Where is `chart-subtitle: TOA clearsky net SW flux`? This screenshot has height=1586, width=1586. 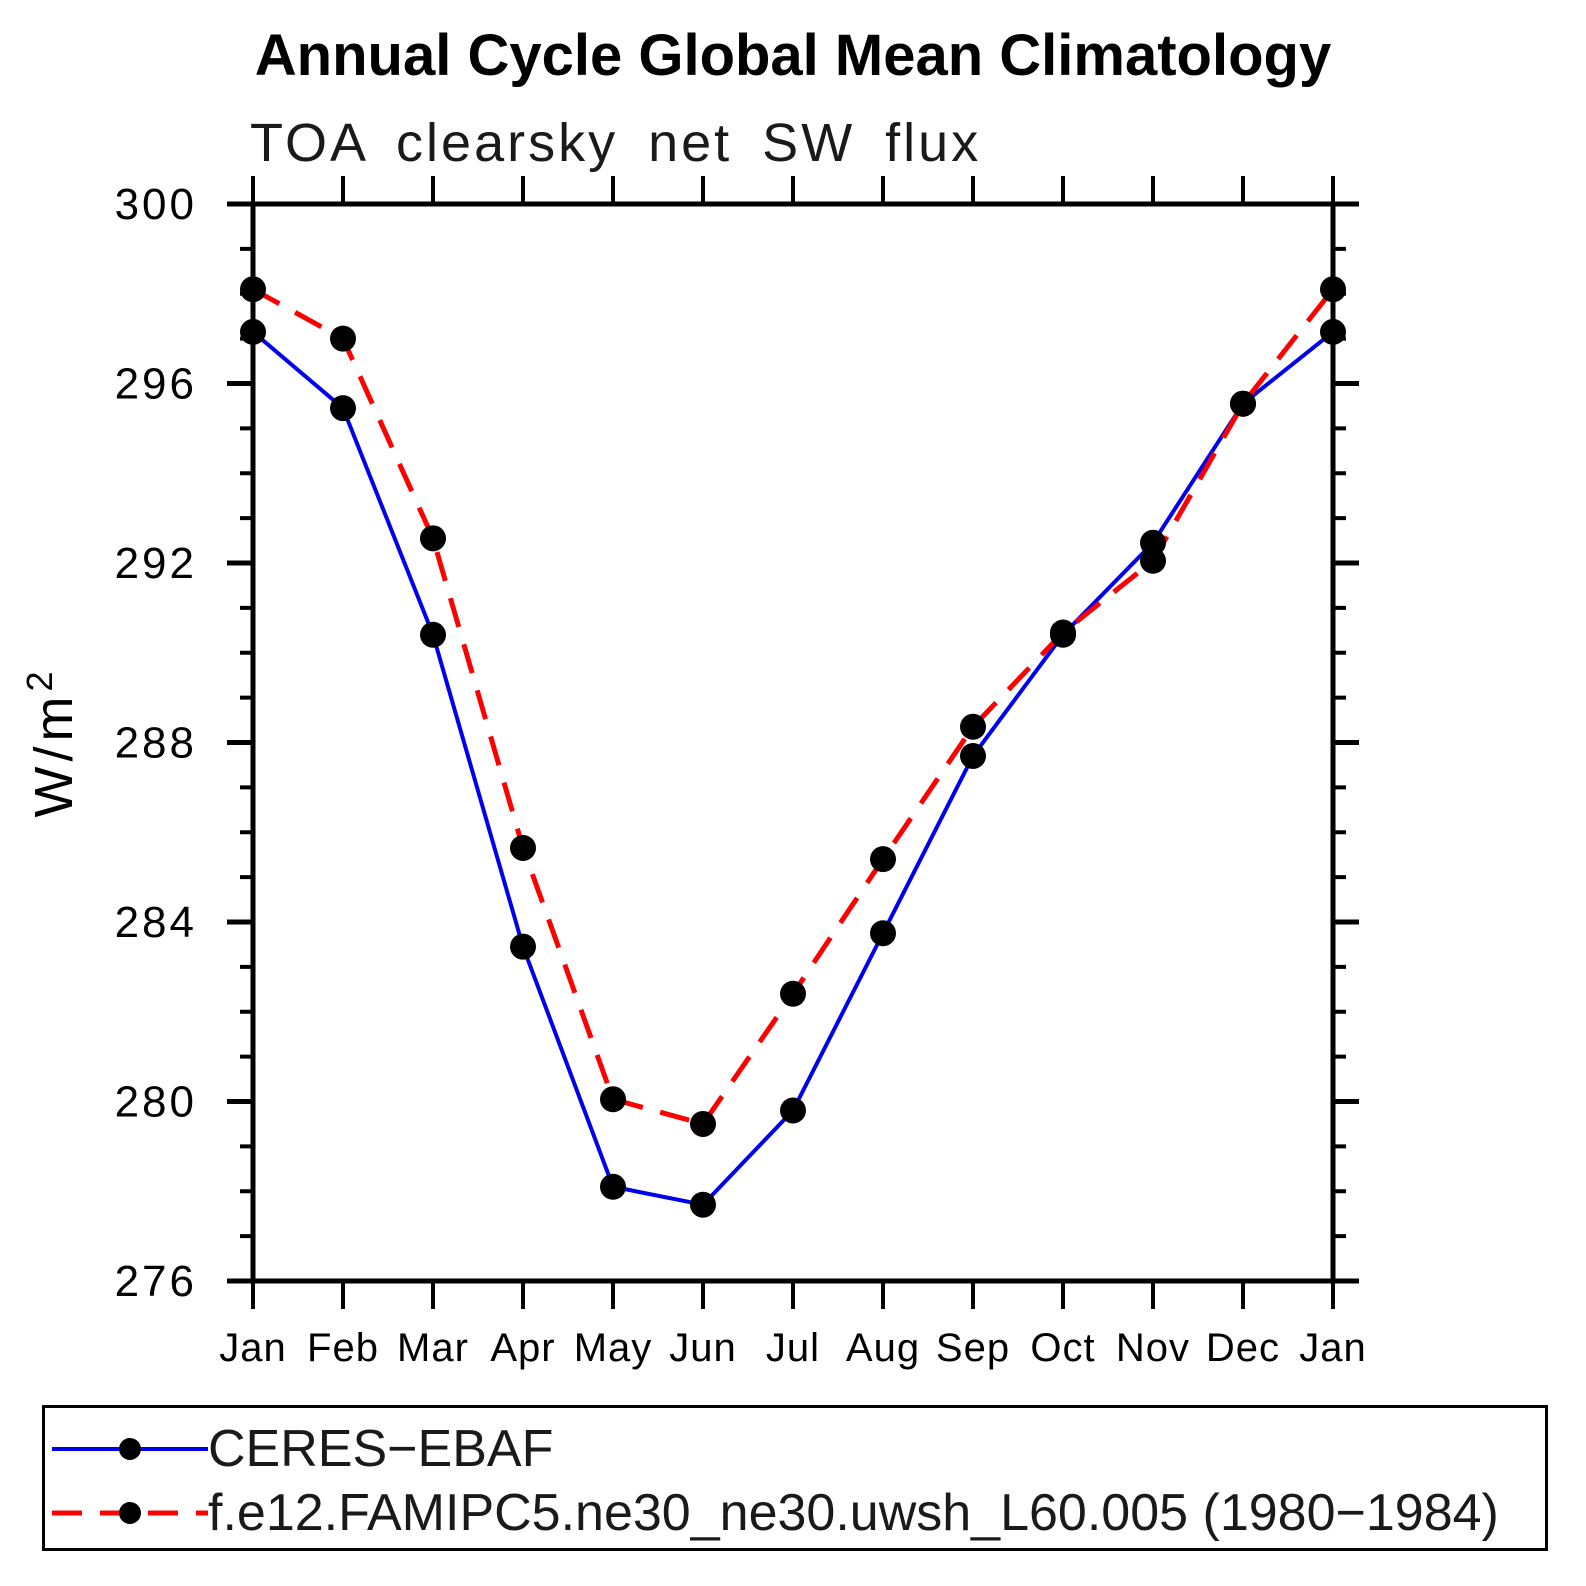
chart-subtitle: TOA clearsky net SW flux is located at coordinates (616, 143).